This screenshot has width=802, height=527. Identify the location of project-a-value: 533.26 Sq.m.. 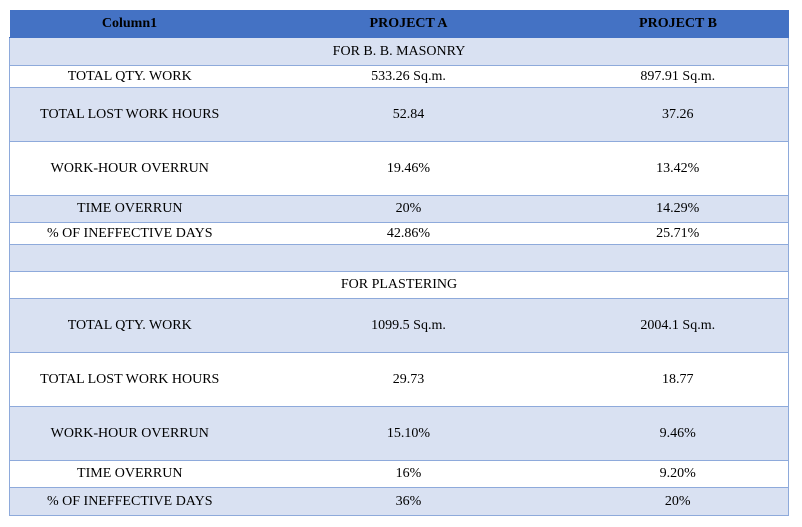
(408, 76).